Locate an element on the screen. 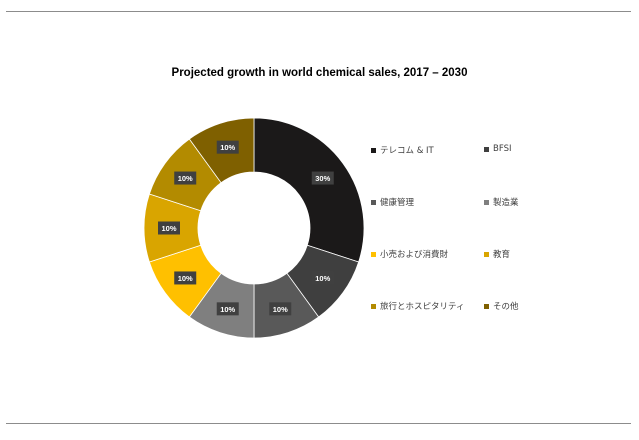 This screenshot has height=440, width=639. legend-label: 教育 is located at coordinates (502, 255).